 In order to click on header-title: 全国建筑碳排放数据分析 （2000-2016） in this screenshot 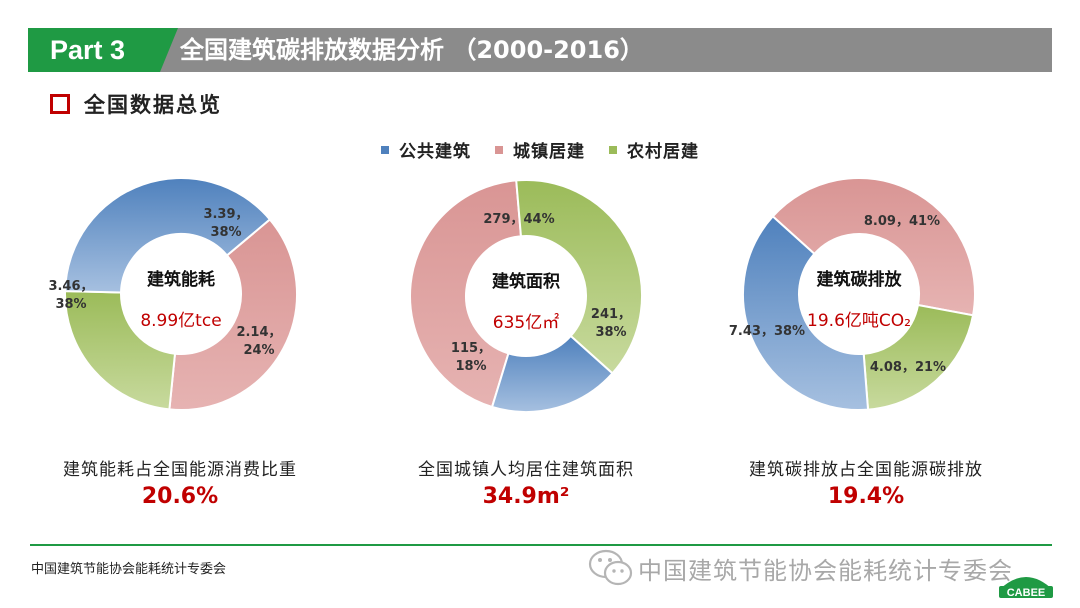, I will do `click(412, 50)`.